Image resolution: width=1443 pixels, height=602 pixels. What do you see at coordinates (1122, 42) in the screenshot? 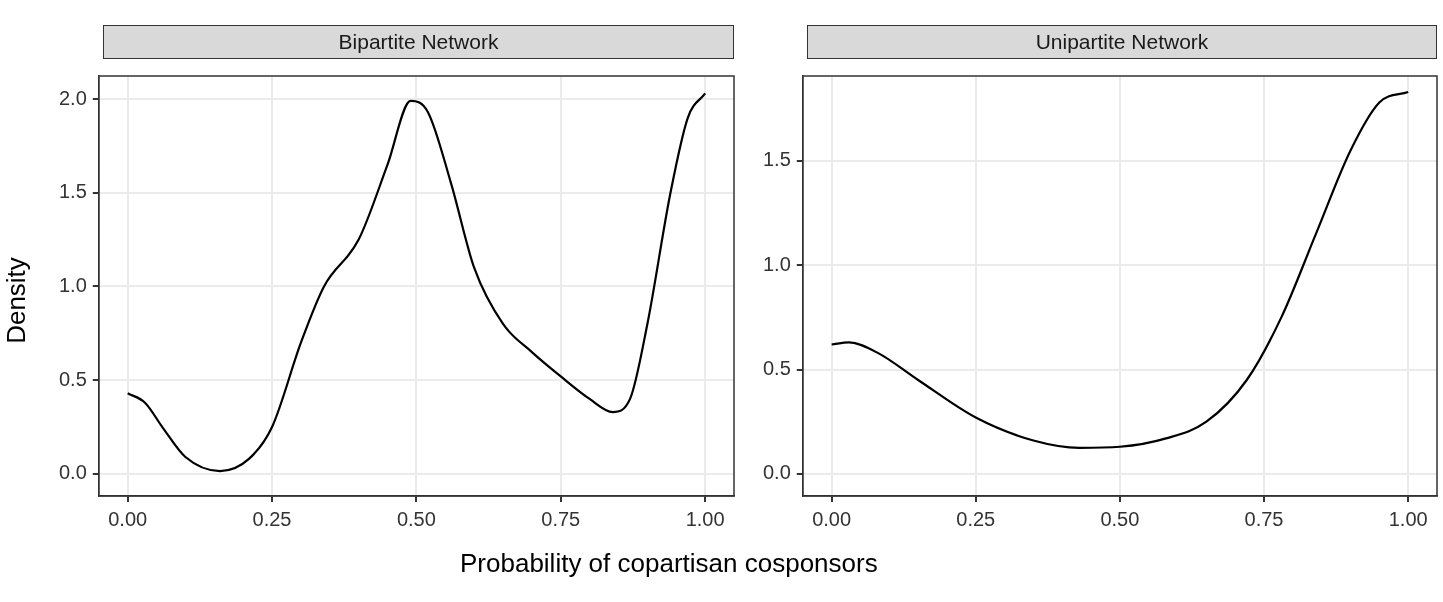
I see `chart-title: Unipartite Network` at bounding box center [1122, 42].